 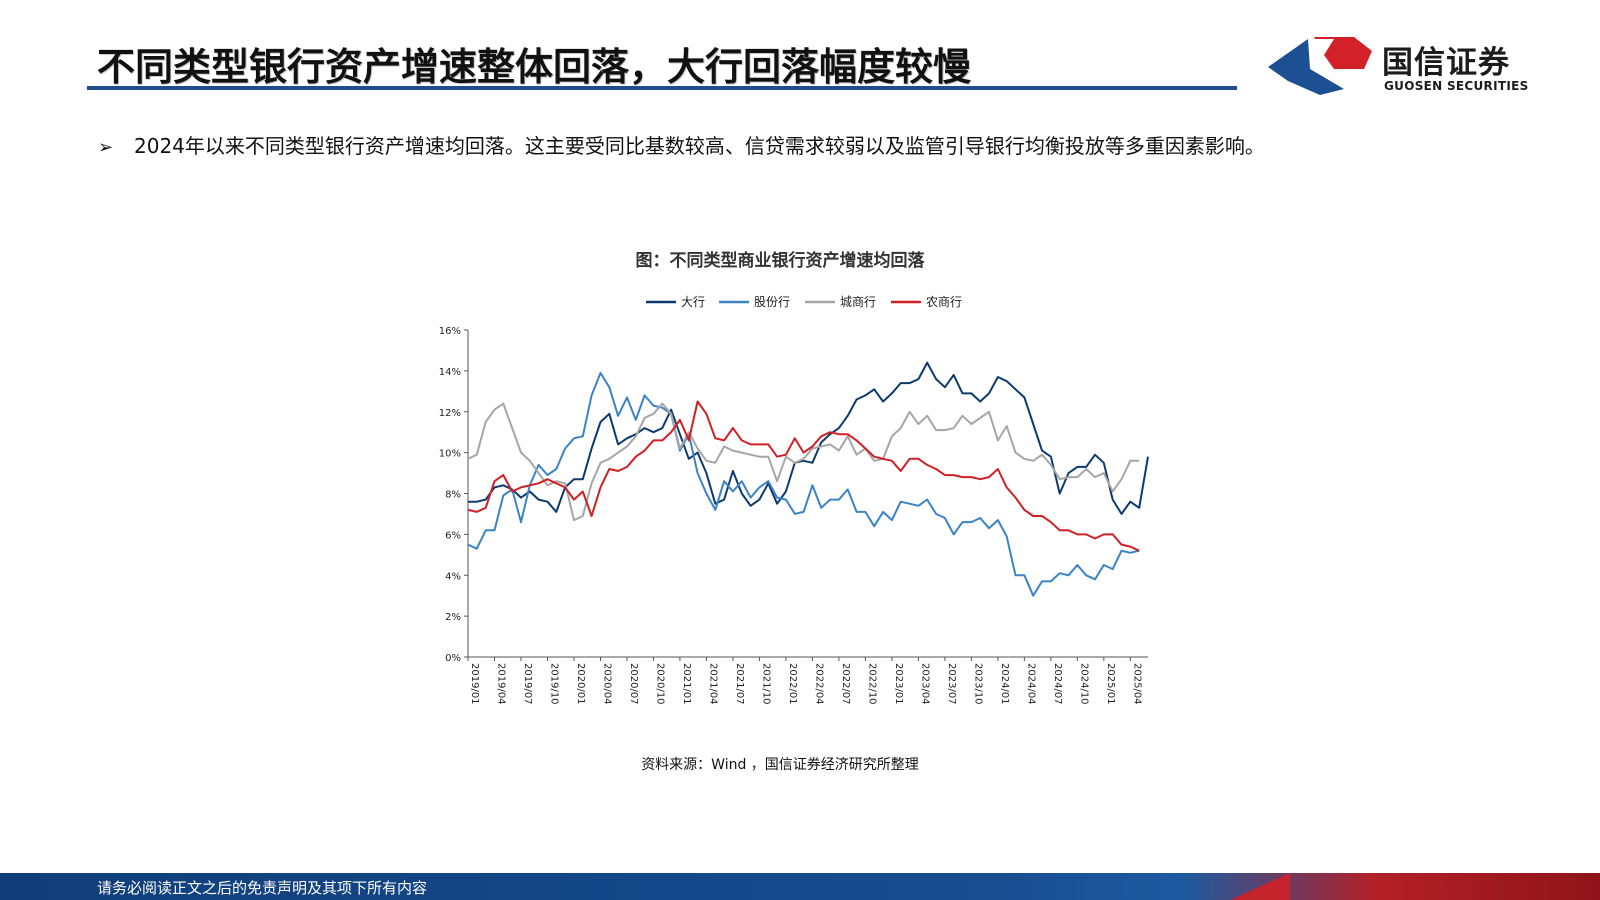 I want to click on source-note: 资料来源：Wind ，国信证券经济研究所整理, so click(x=780, y=765).